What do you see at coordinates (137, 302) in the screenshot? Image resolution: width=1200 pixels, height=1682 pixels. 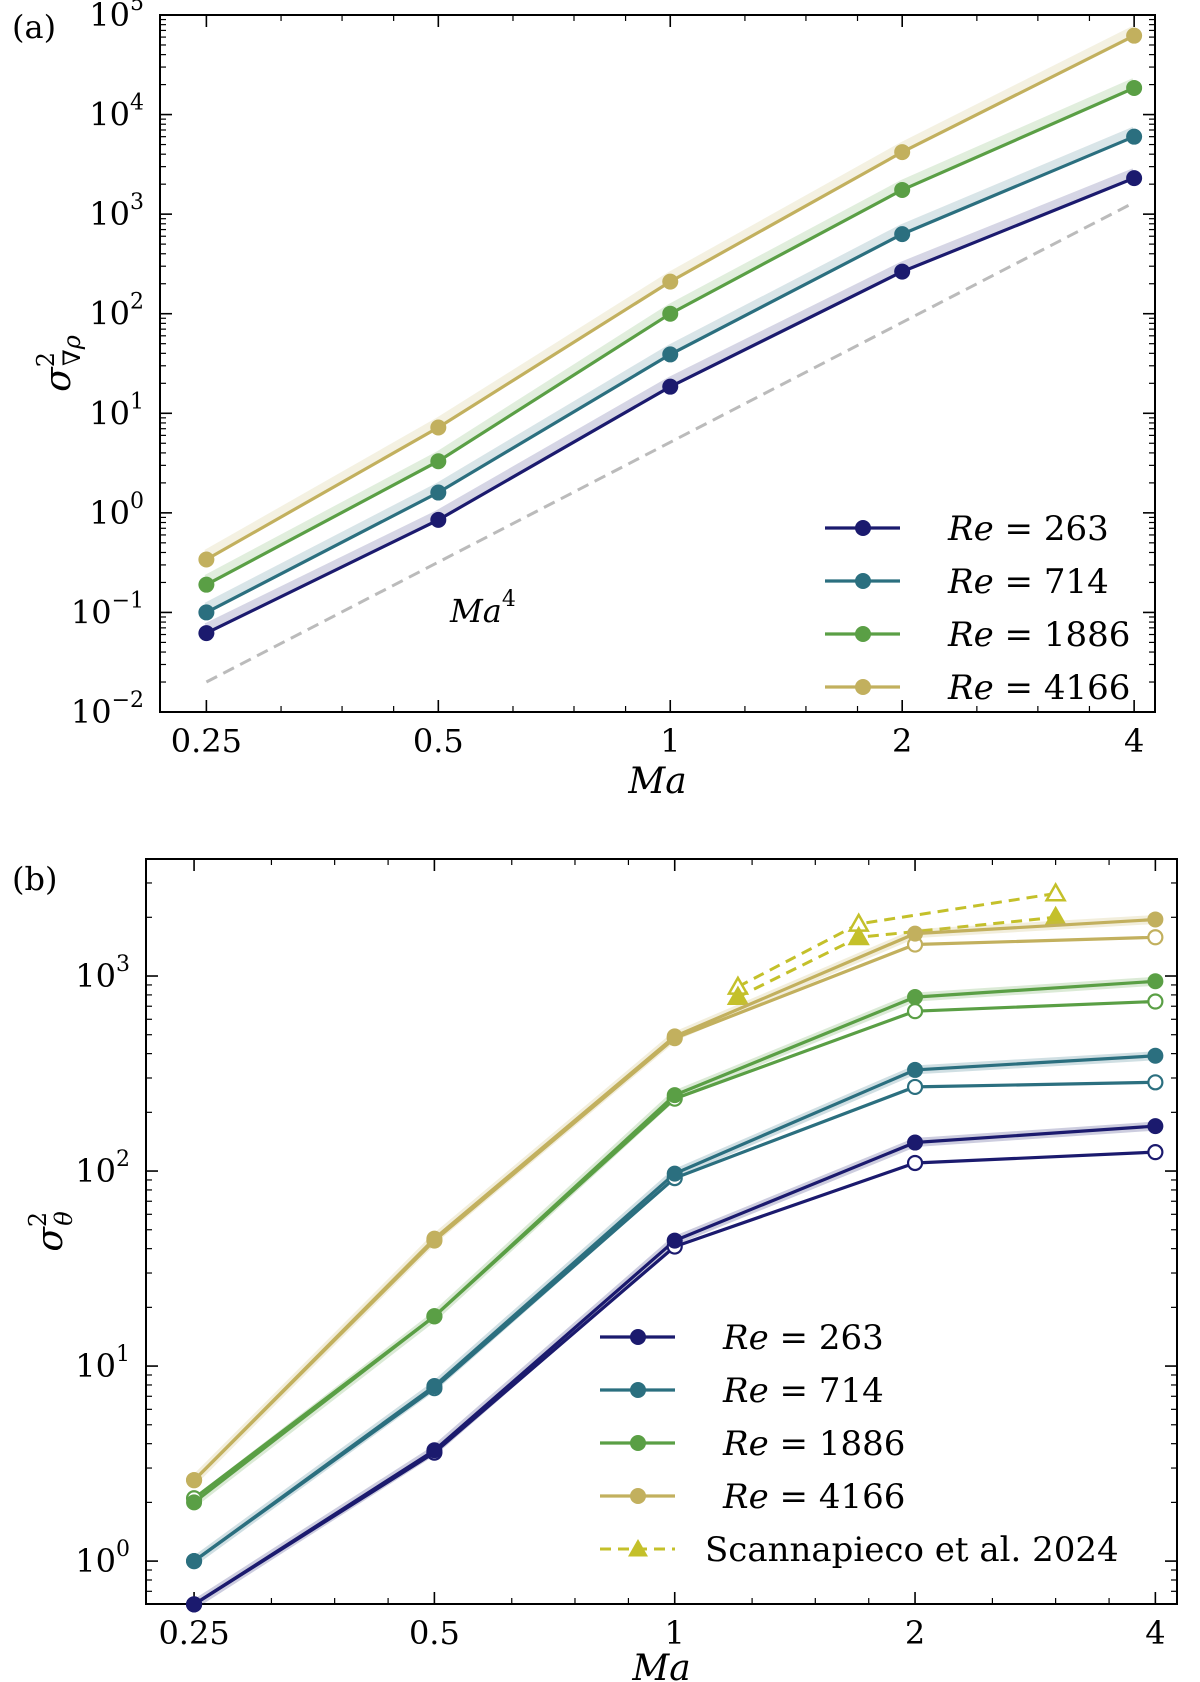 I see `y-tick-exponent: 2` at bounding box center [137, 302].